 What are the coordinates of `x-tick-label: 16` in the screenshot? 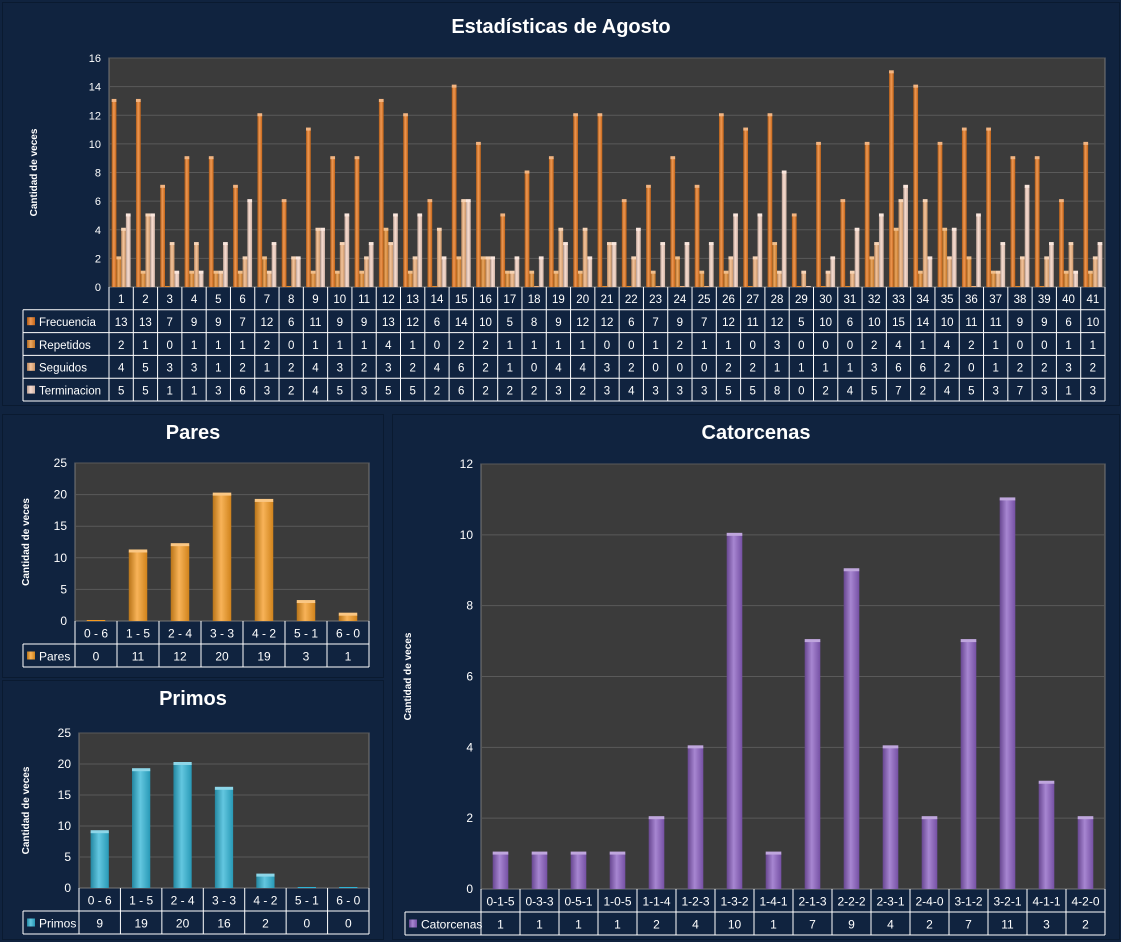 It's located at (485, 300).